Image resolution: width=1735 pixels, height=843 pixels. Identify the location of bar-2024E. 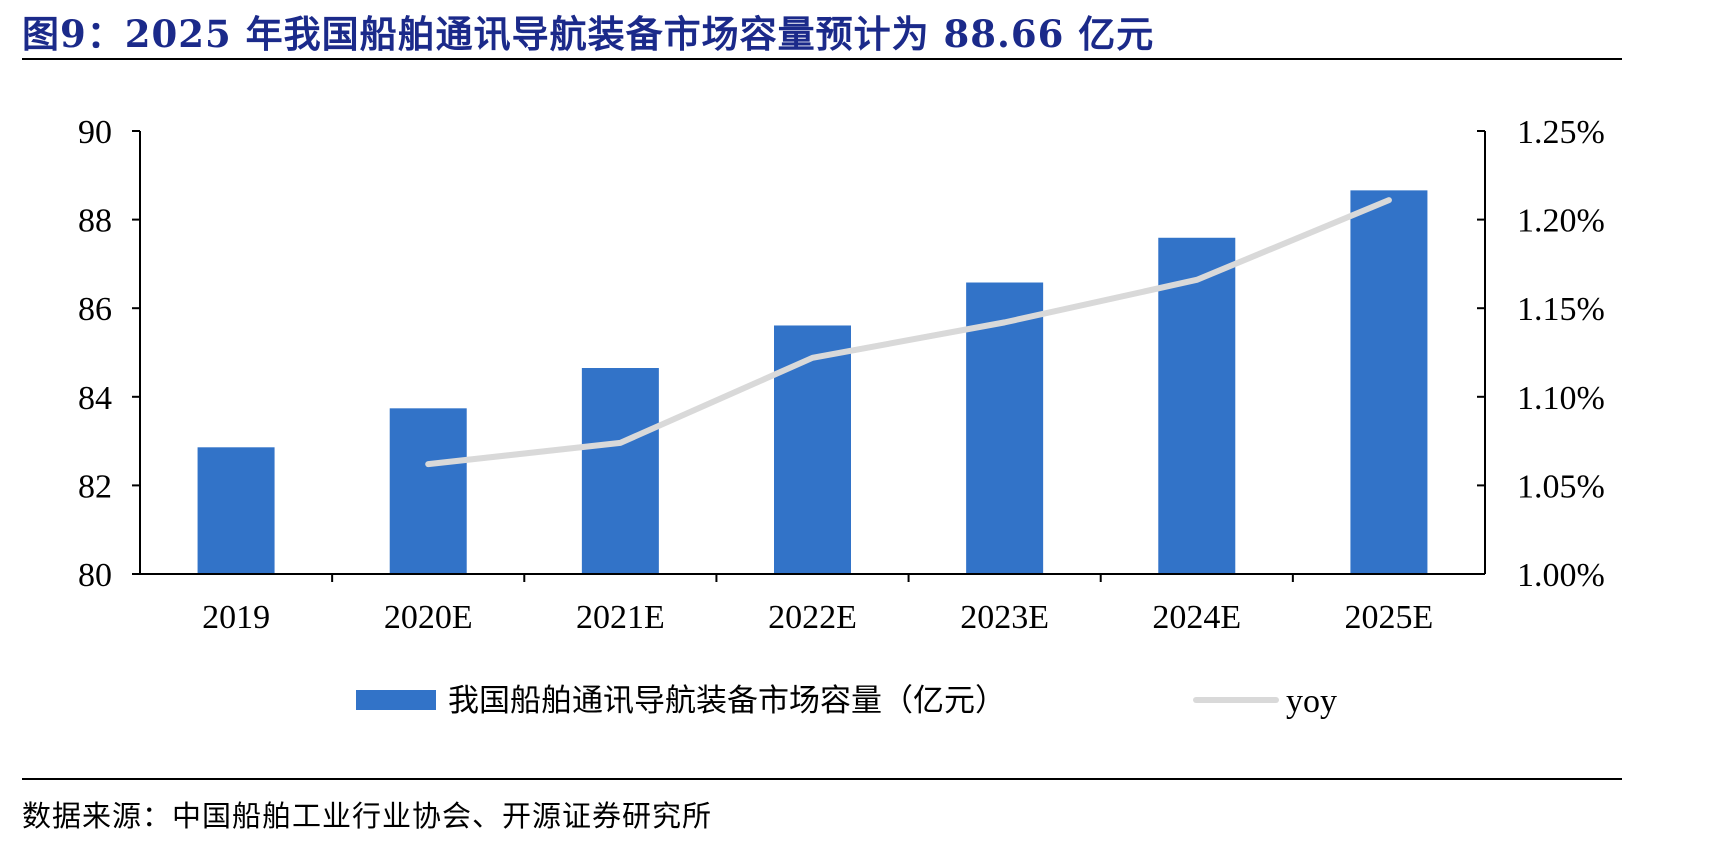
(1197, 405).